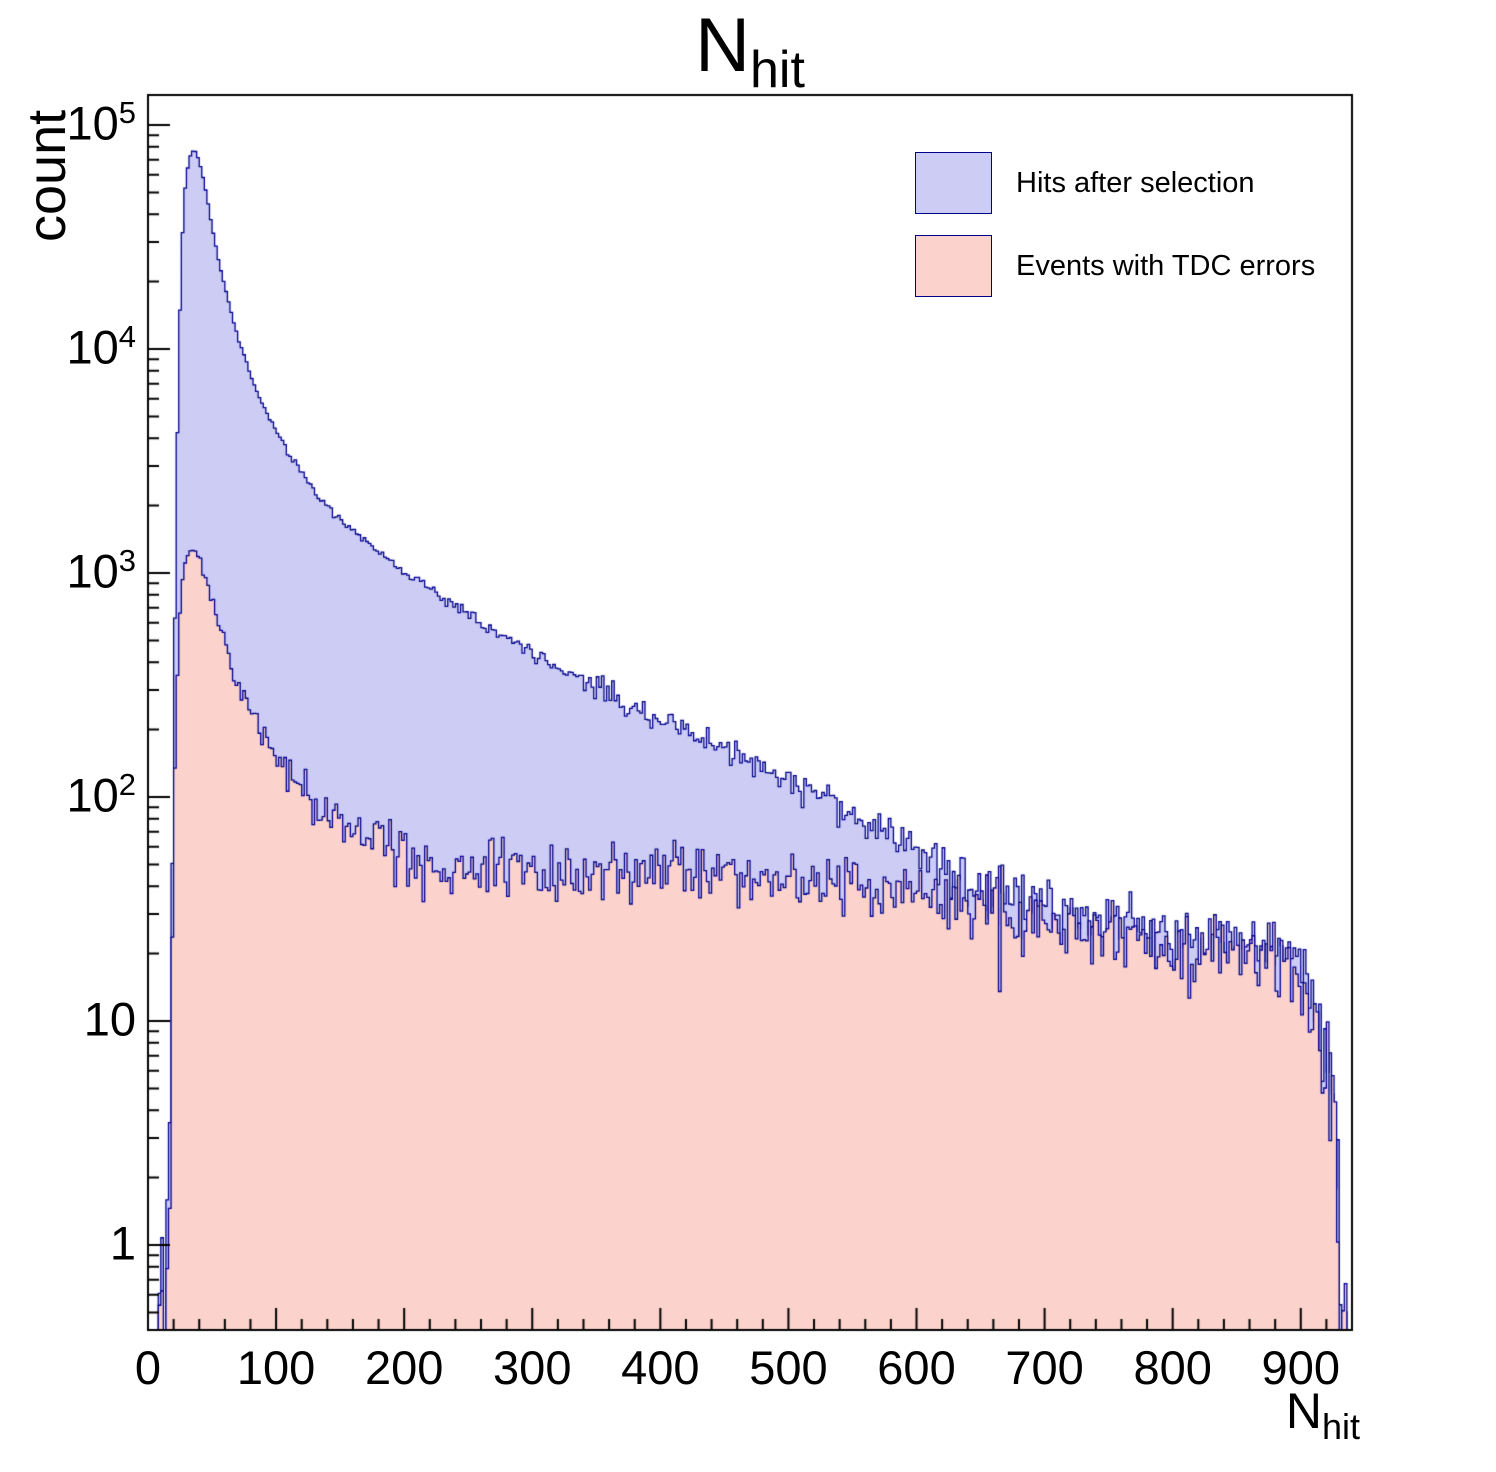 The height and width of the screenshot is (1472, 1496). I want to click on legend-entry-hits-after-selection: Hits after selection, so click(1115, 183).